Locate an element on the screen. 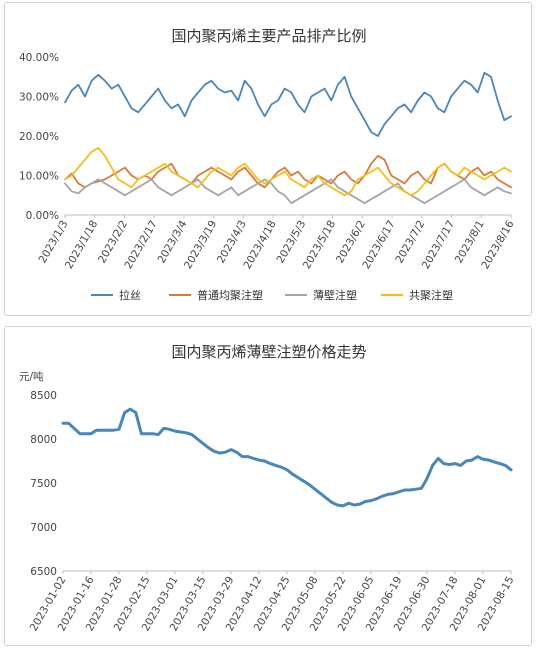  x-tick-label: 2023/5/3 is located at coordinates (291, 242).